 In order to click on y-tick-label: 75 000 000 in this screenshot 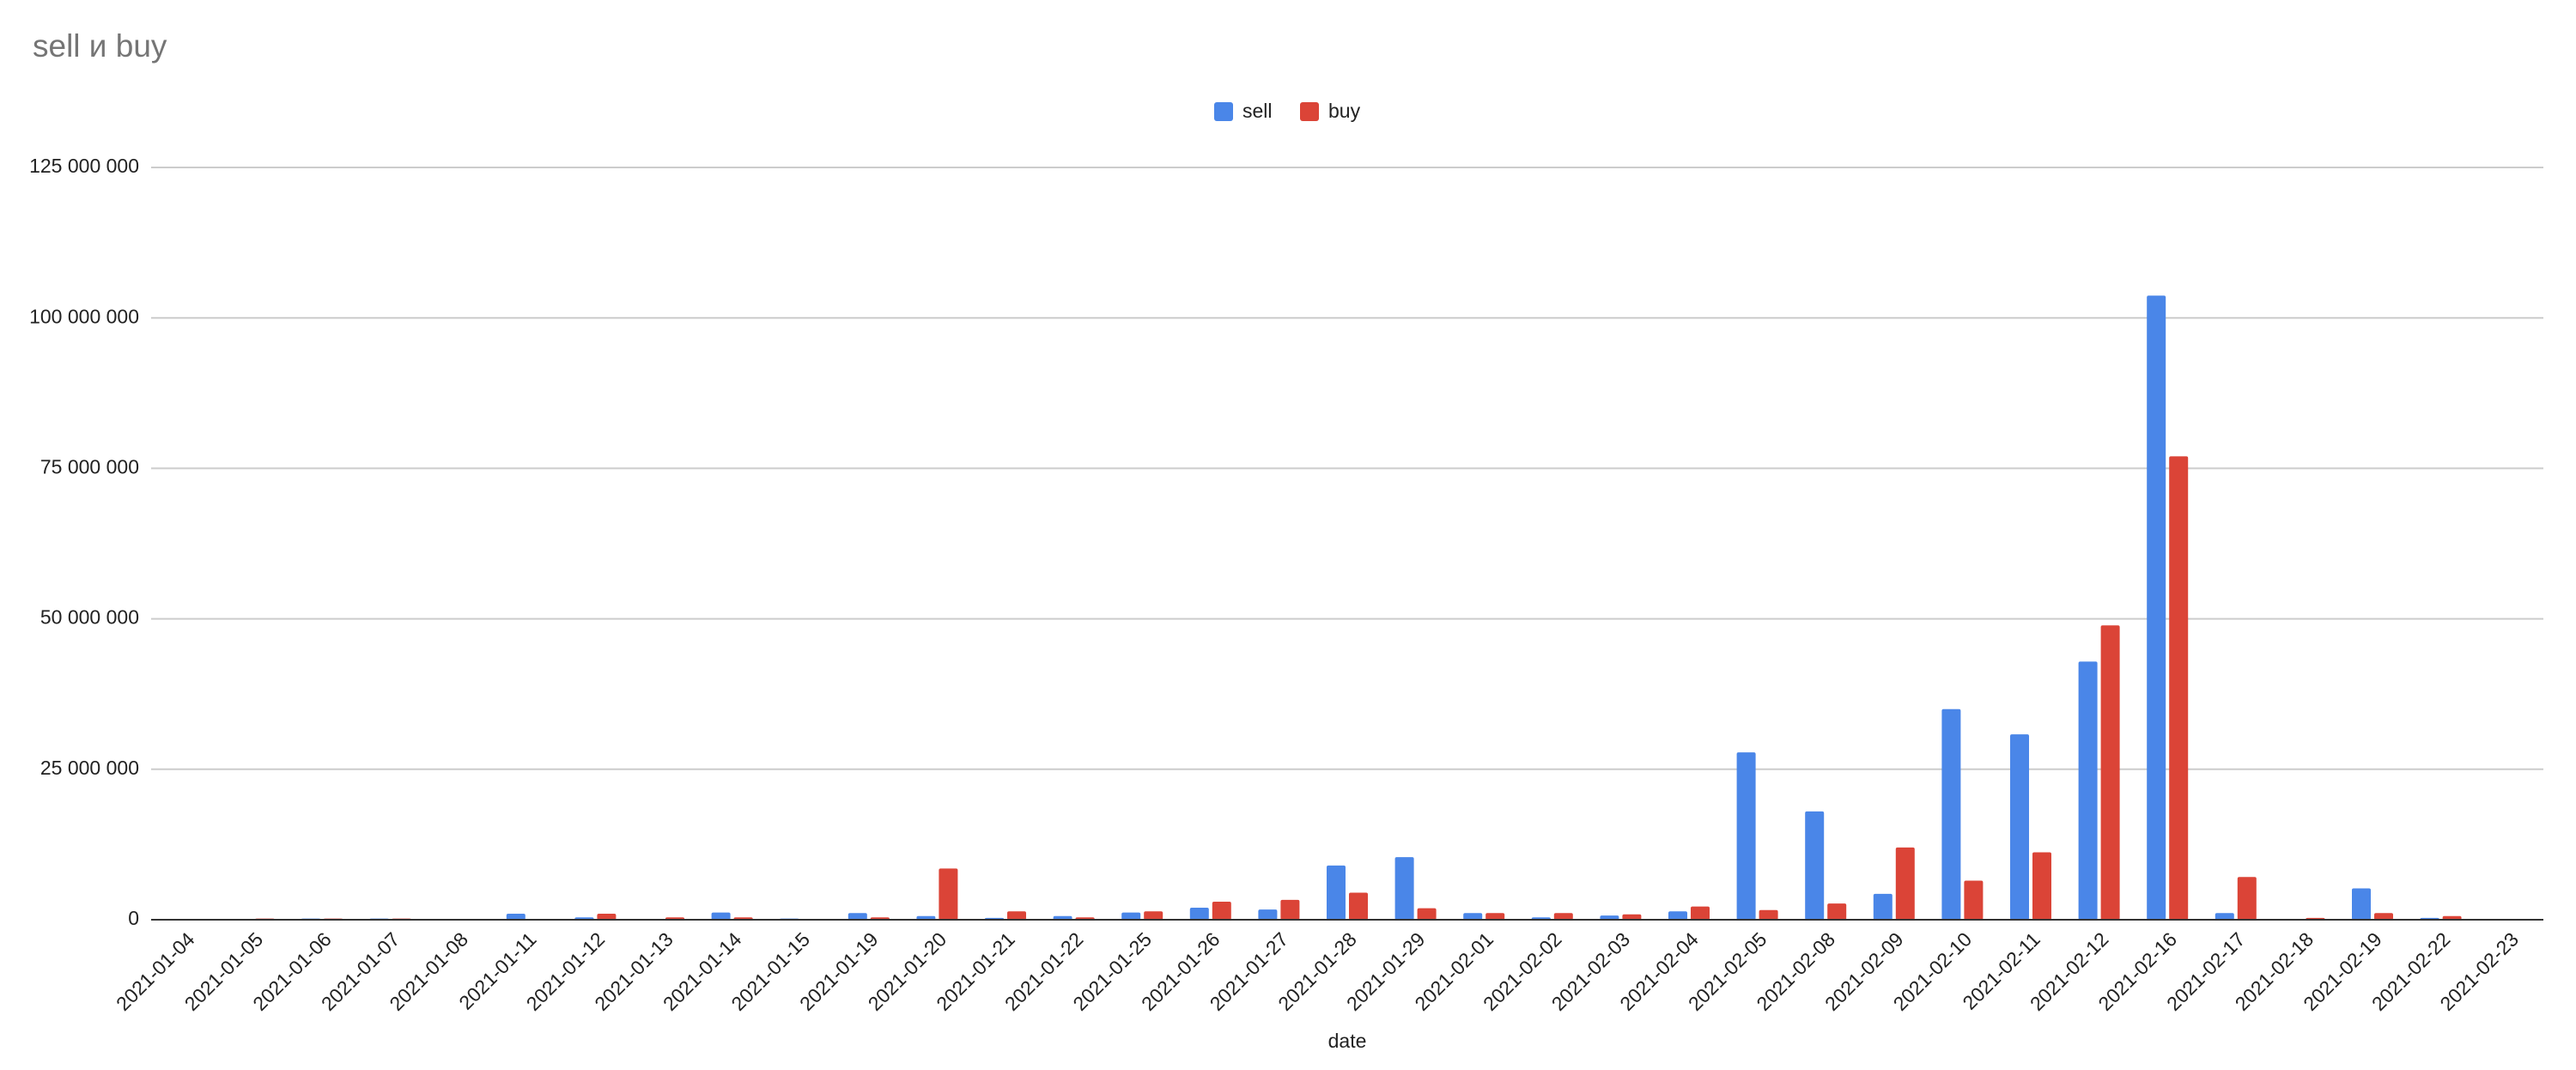, I will do `click(90, 466)`.